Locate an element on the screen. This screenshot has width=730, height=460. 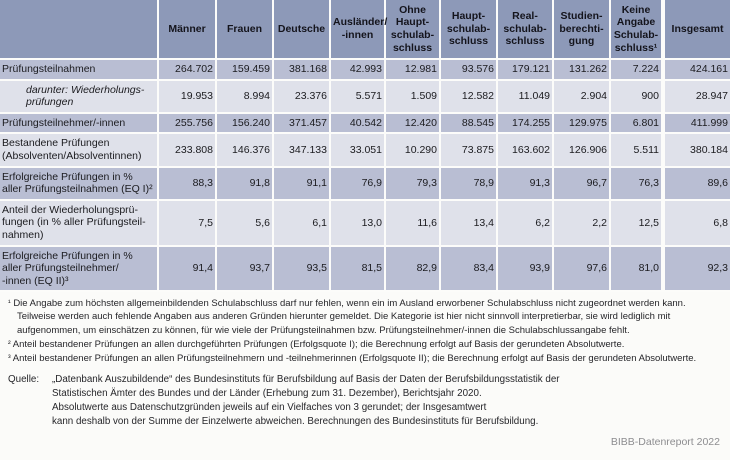
value-cell: 8.994 is located at coordinates (244, 96).